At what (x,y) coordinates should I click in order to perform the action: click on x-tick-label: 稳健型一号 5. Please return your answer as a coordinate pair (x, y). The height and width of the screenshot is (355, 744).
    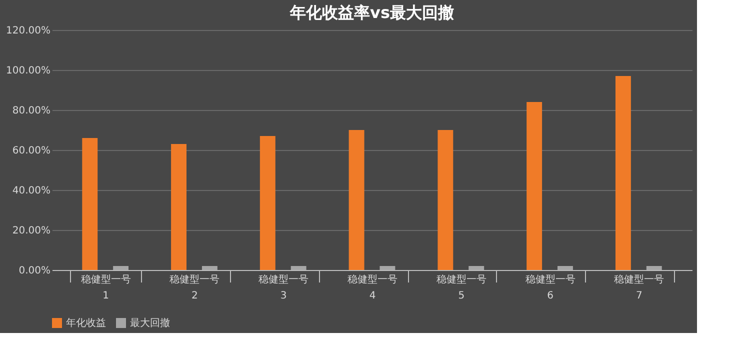
    Looking at the image, I should click on (461, 288).